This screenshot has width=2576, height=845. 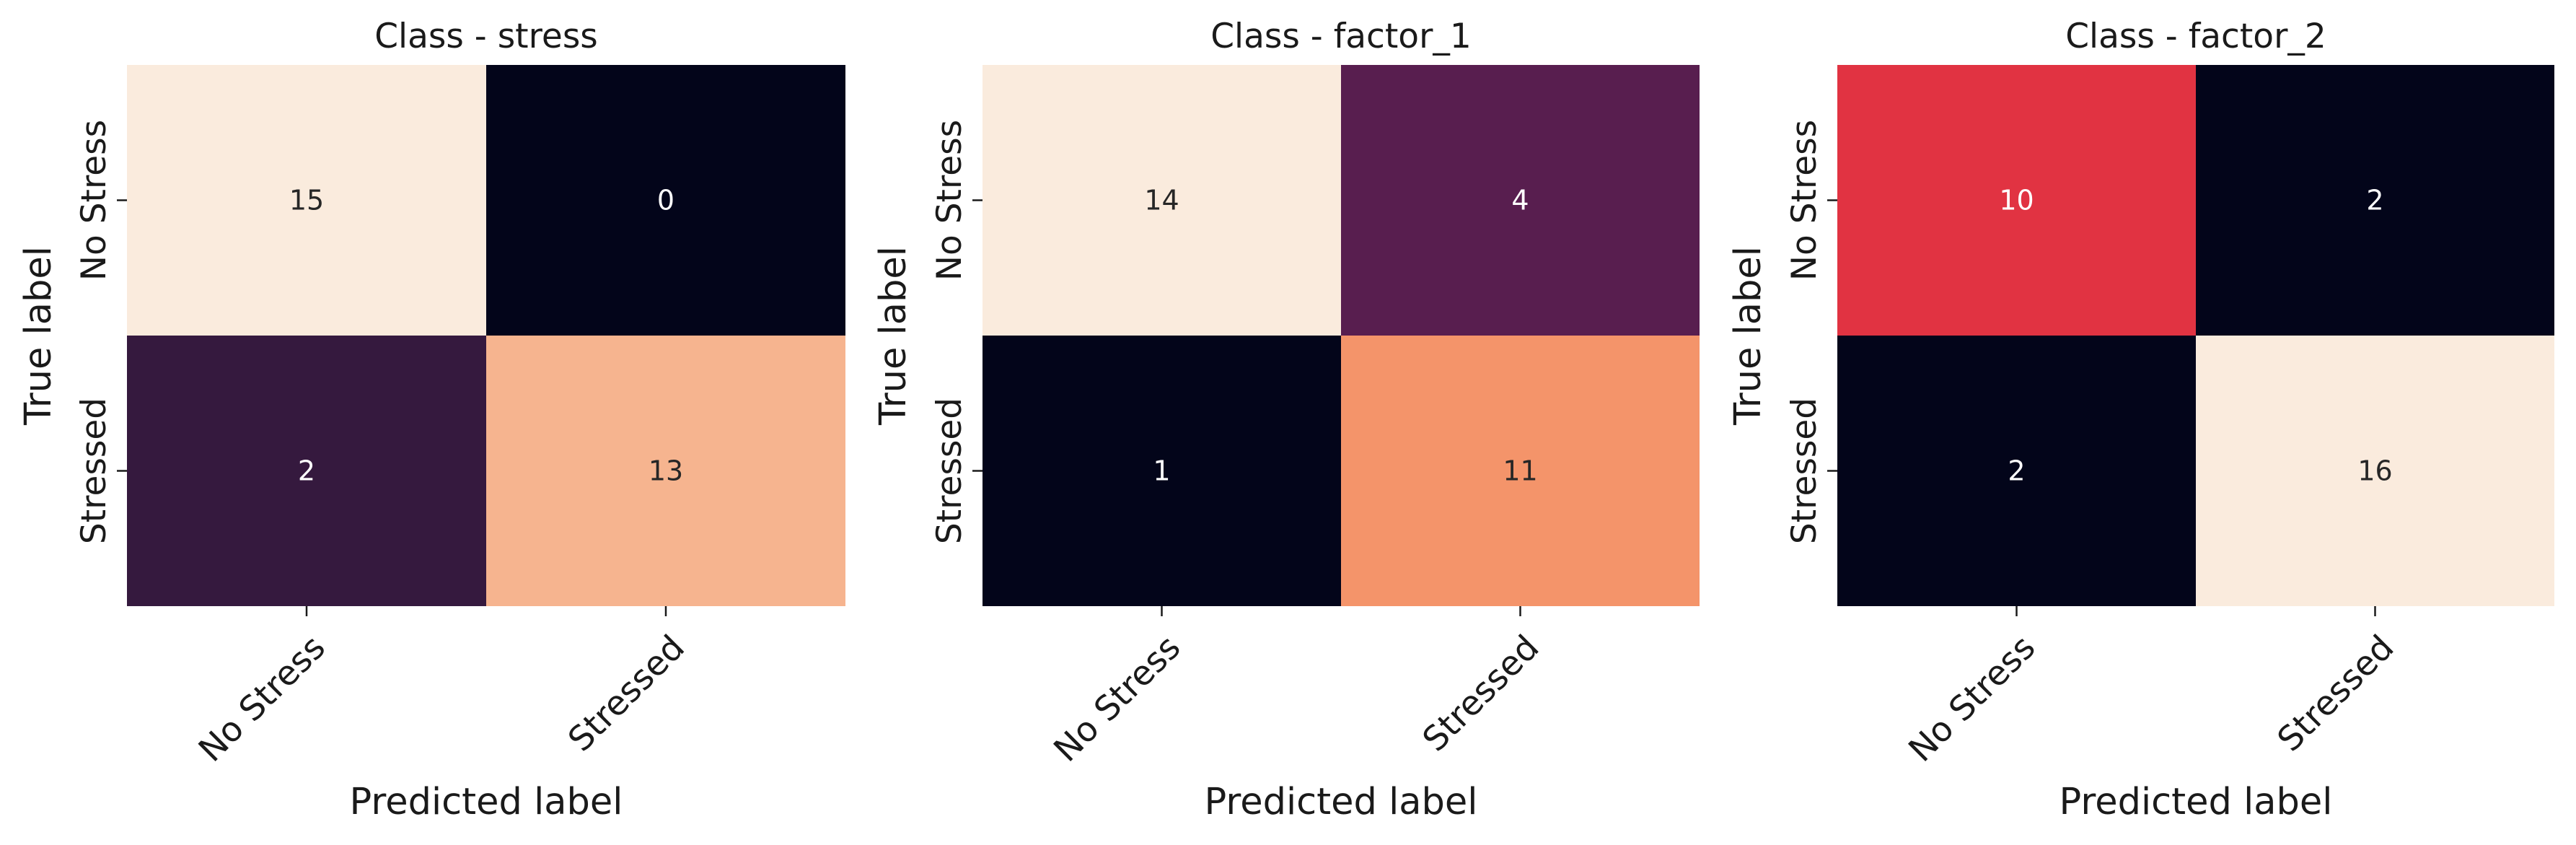 I want to click on cell-value-label: 10, so click(x=2016, y=200).